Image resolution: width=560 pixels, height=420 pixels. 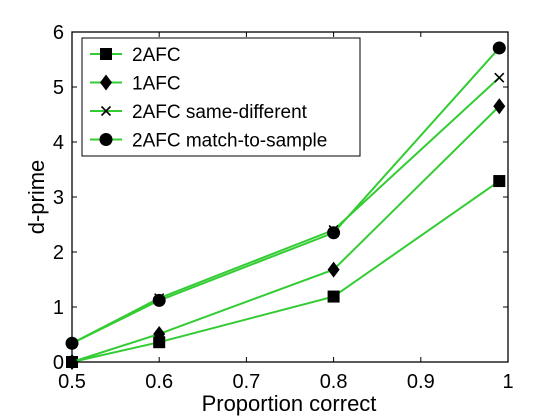 I want to click on x-tick-label: 0.8, so click(x=334, y=382).